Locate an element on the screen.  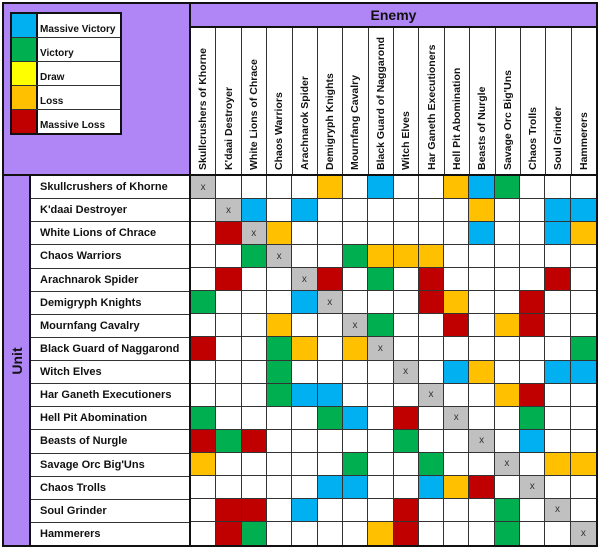
column-header: Hammerers is located at coordinates (584, 101).